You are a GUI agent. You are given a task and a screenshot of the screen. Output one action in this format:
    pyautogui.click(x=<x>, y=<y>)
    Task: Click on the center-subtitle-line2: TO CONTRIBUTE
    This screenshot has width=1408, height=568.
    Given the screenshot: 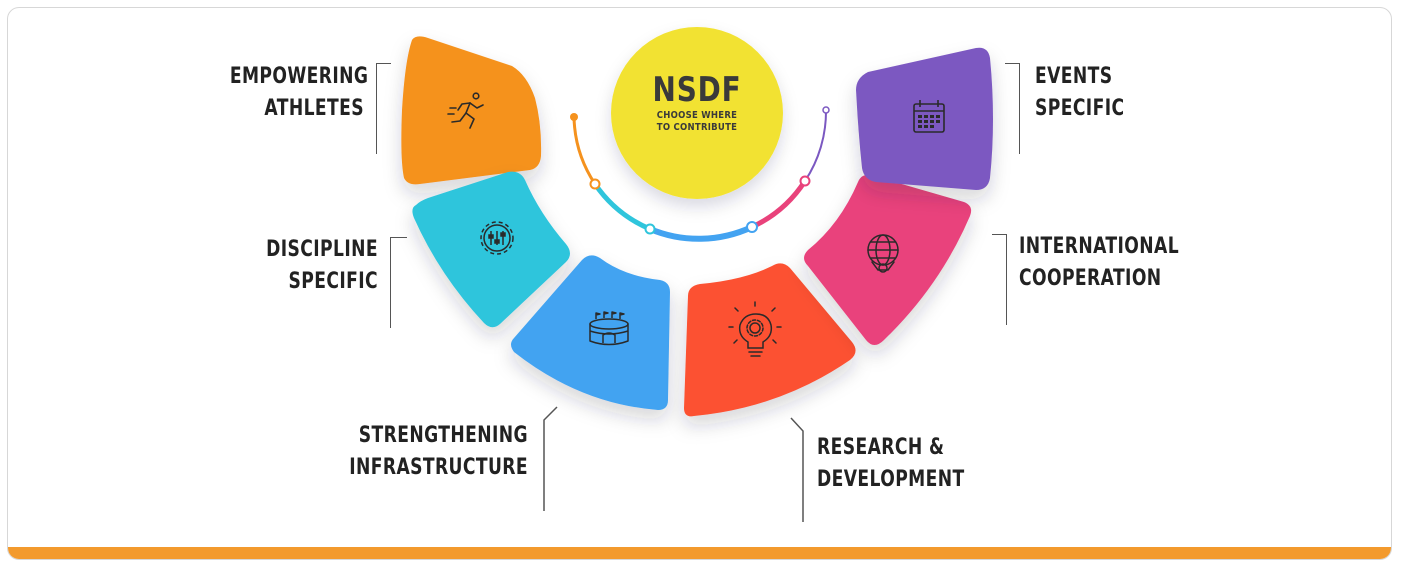 What is the action you would take?
    pyautogui.click(x=697, y=127)
    